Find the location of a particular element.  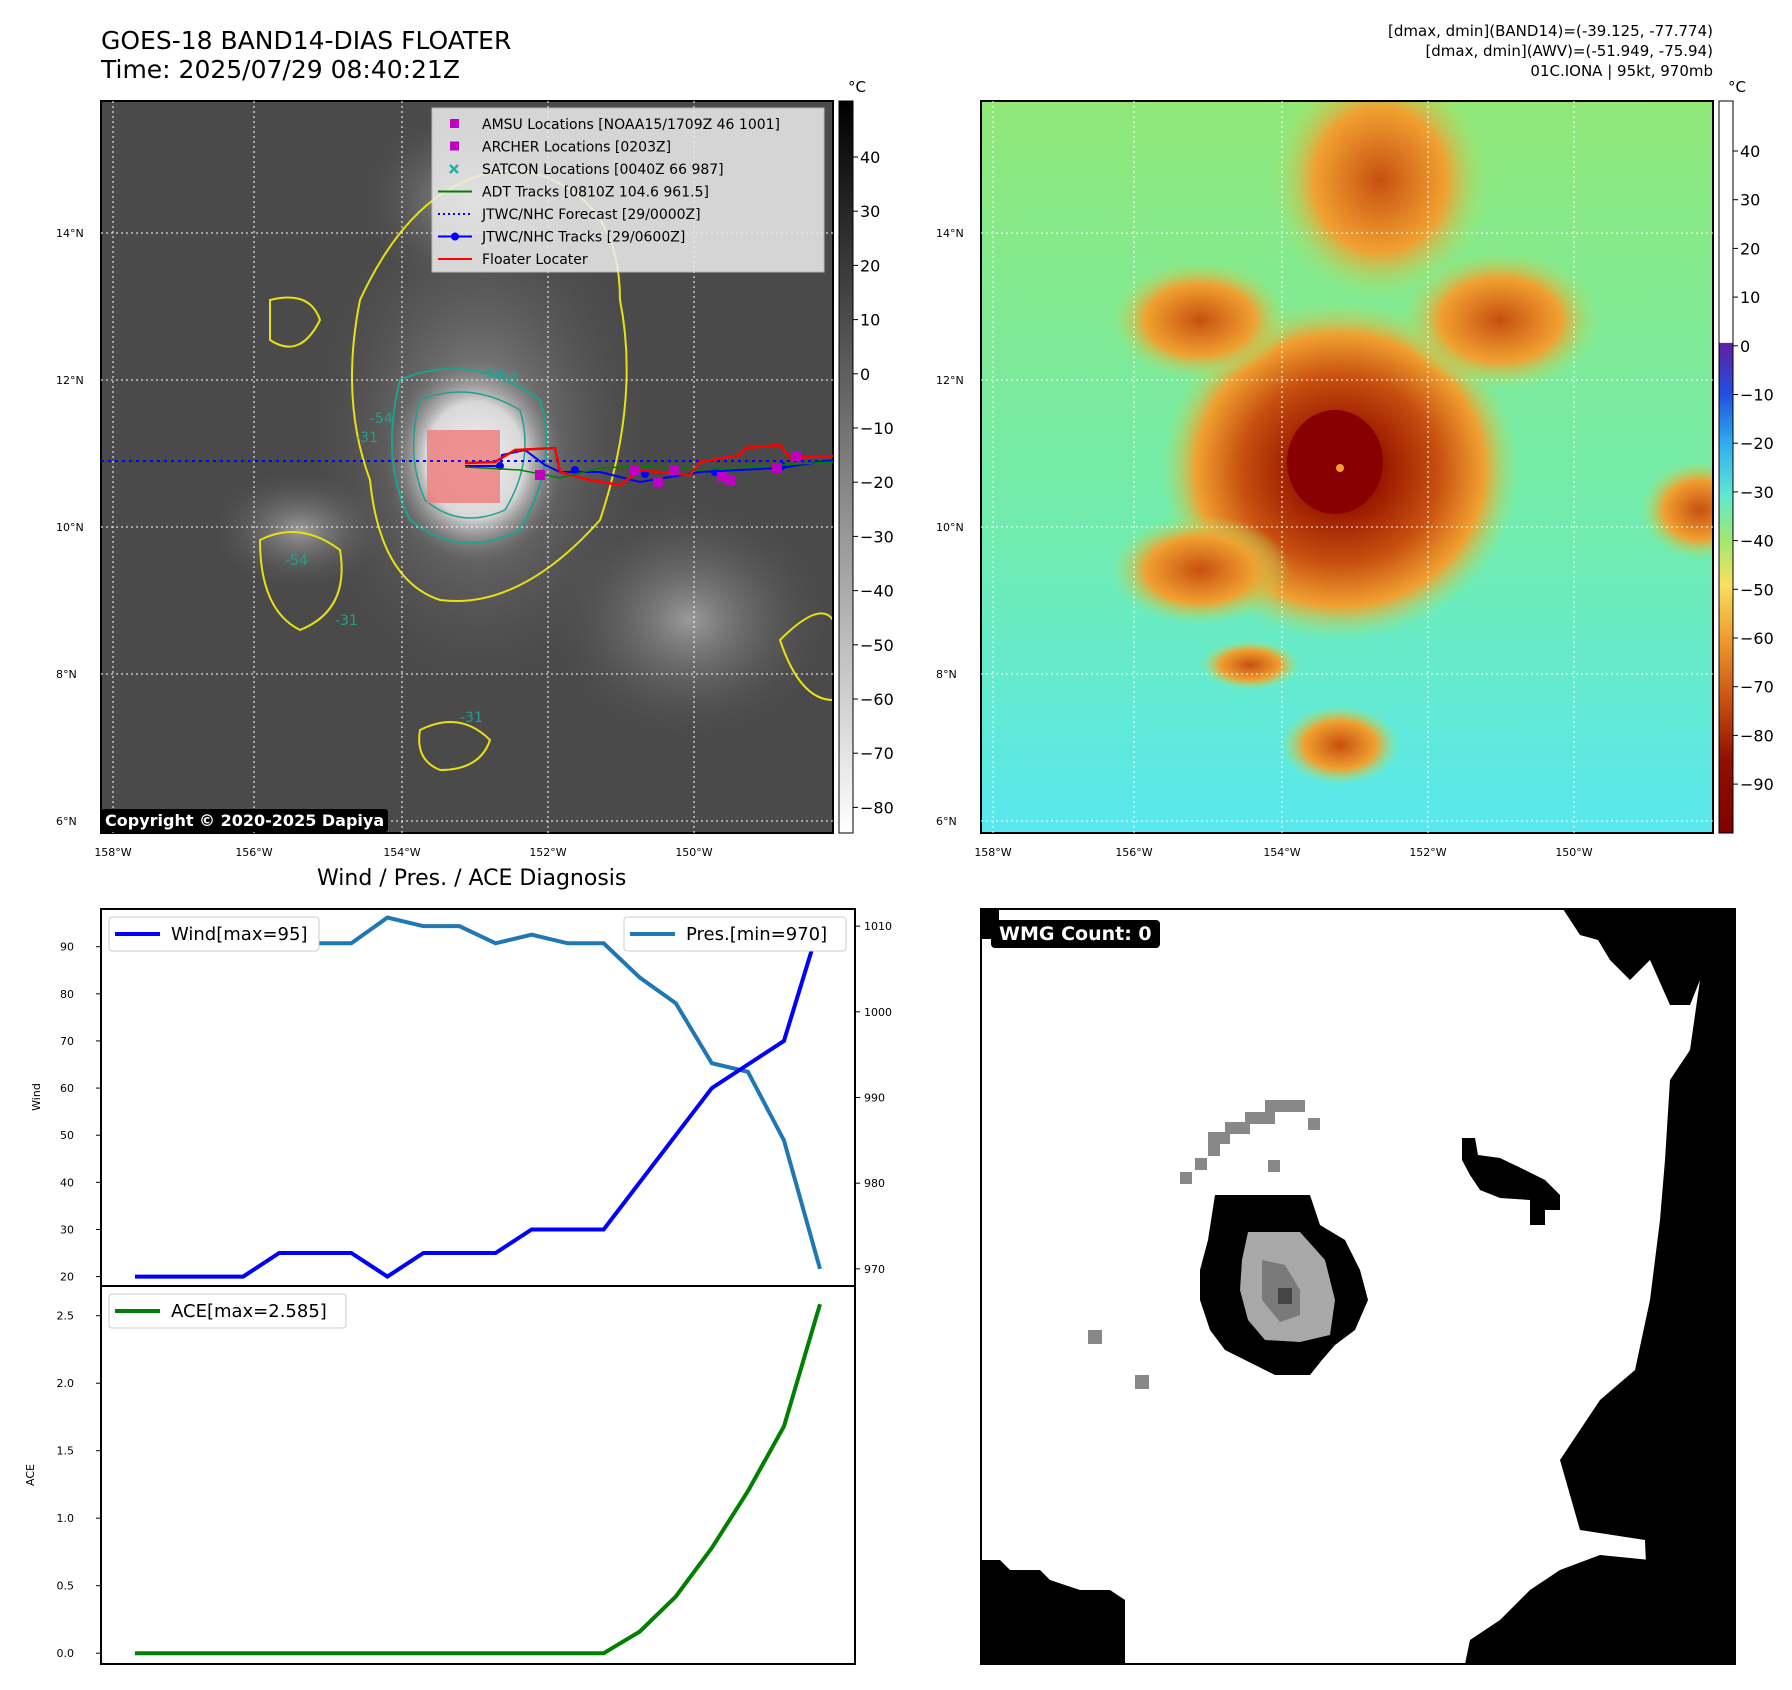

wind-axis-tick-label: 90 is located at coordinates (67, 947).